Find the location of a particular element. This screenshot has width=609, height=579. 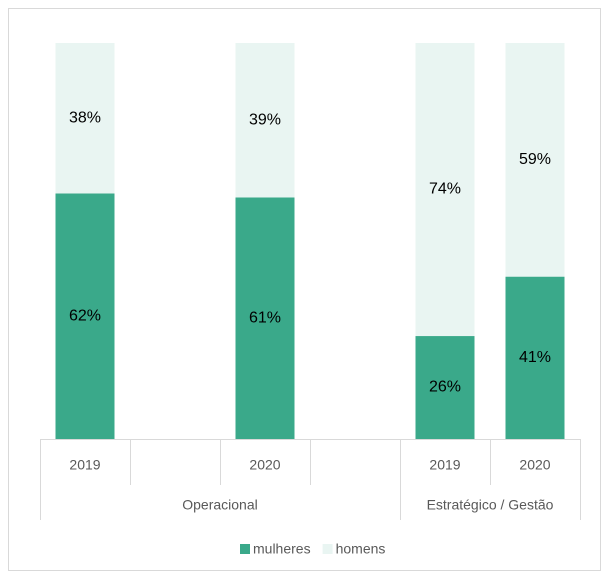

legend-label: mulheres is located at coordinates (282, 549).